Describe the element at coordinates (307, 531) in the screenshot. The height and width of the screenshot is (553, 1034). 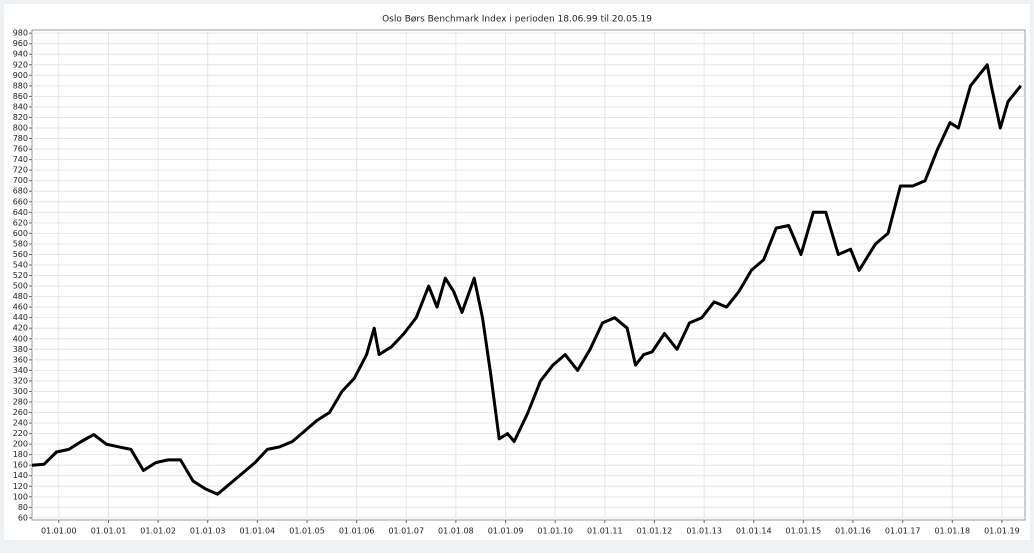
I see `x-tick-label: 01.01.05` at that location.